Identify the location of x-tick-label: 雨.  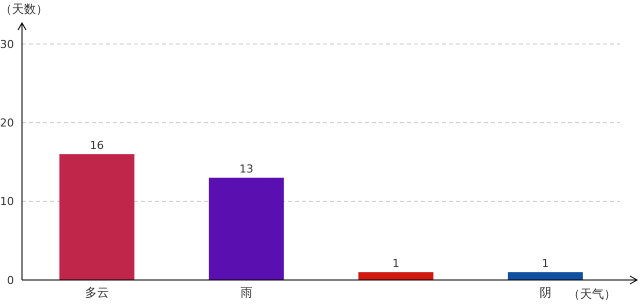
(246, 293).